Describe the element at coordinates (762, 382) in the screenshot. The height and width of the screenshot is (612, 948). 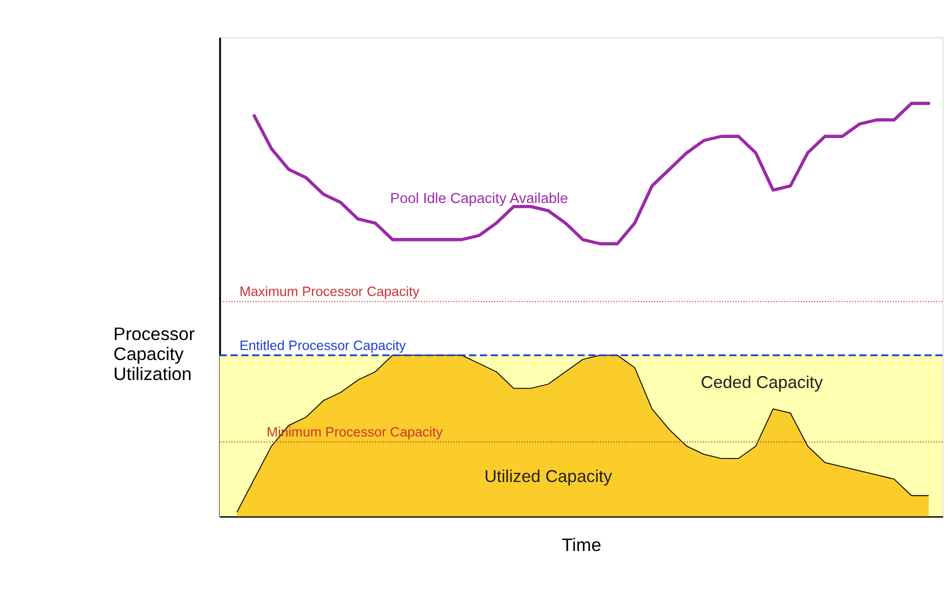
I see `band-label: Ceded Capacity` at that location.